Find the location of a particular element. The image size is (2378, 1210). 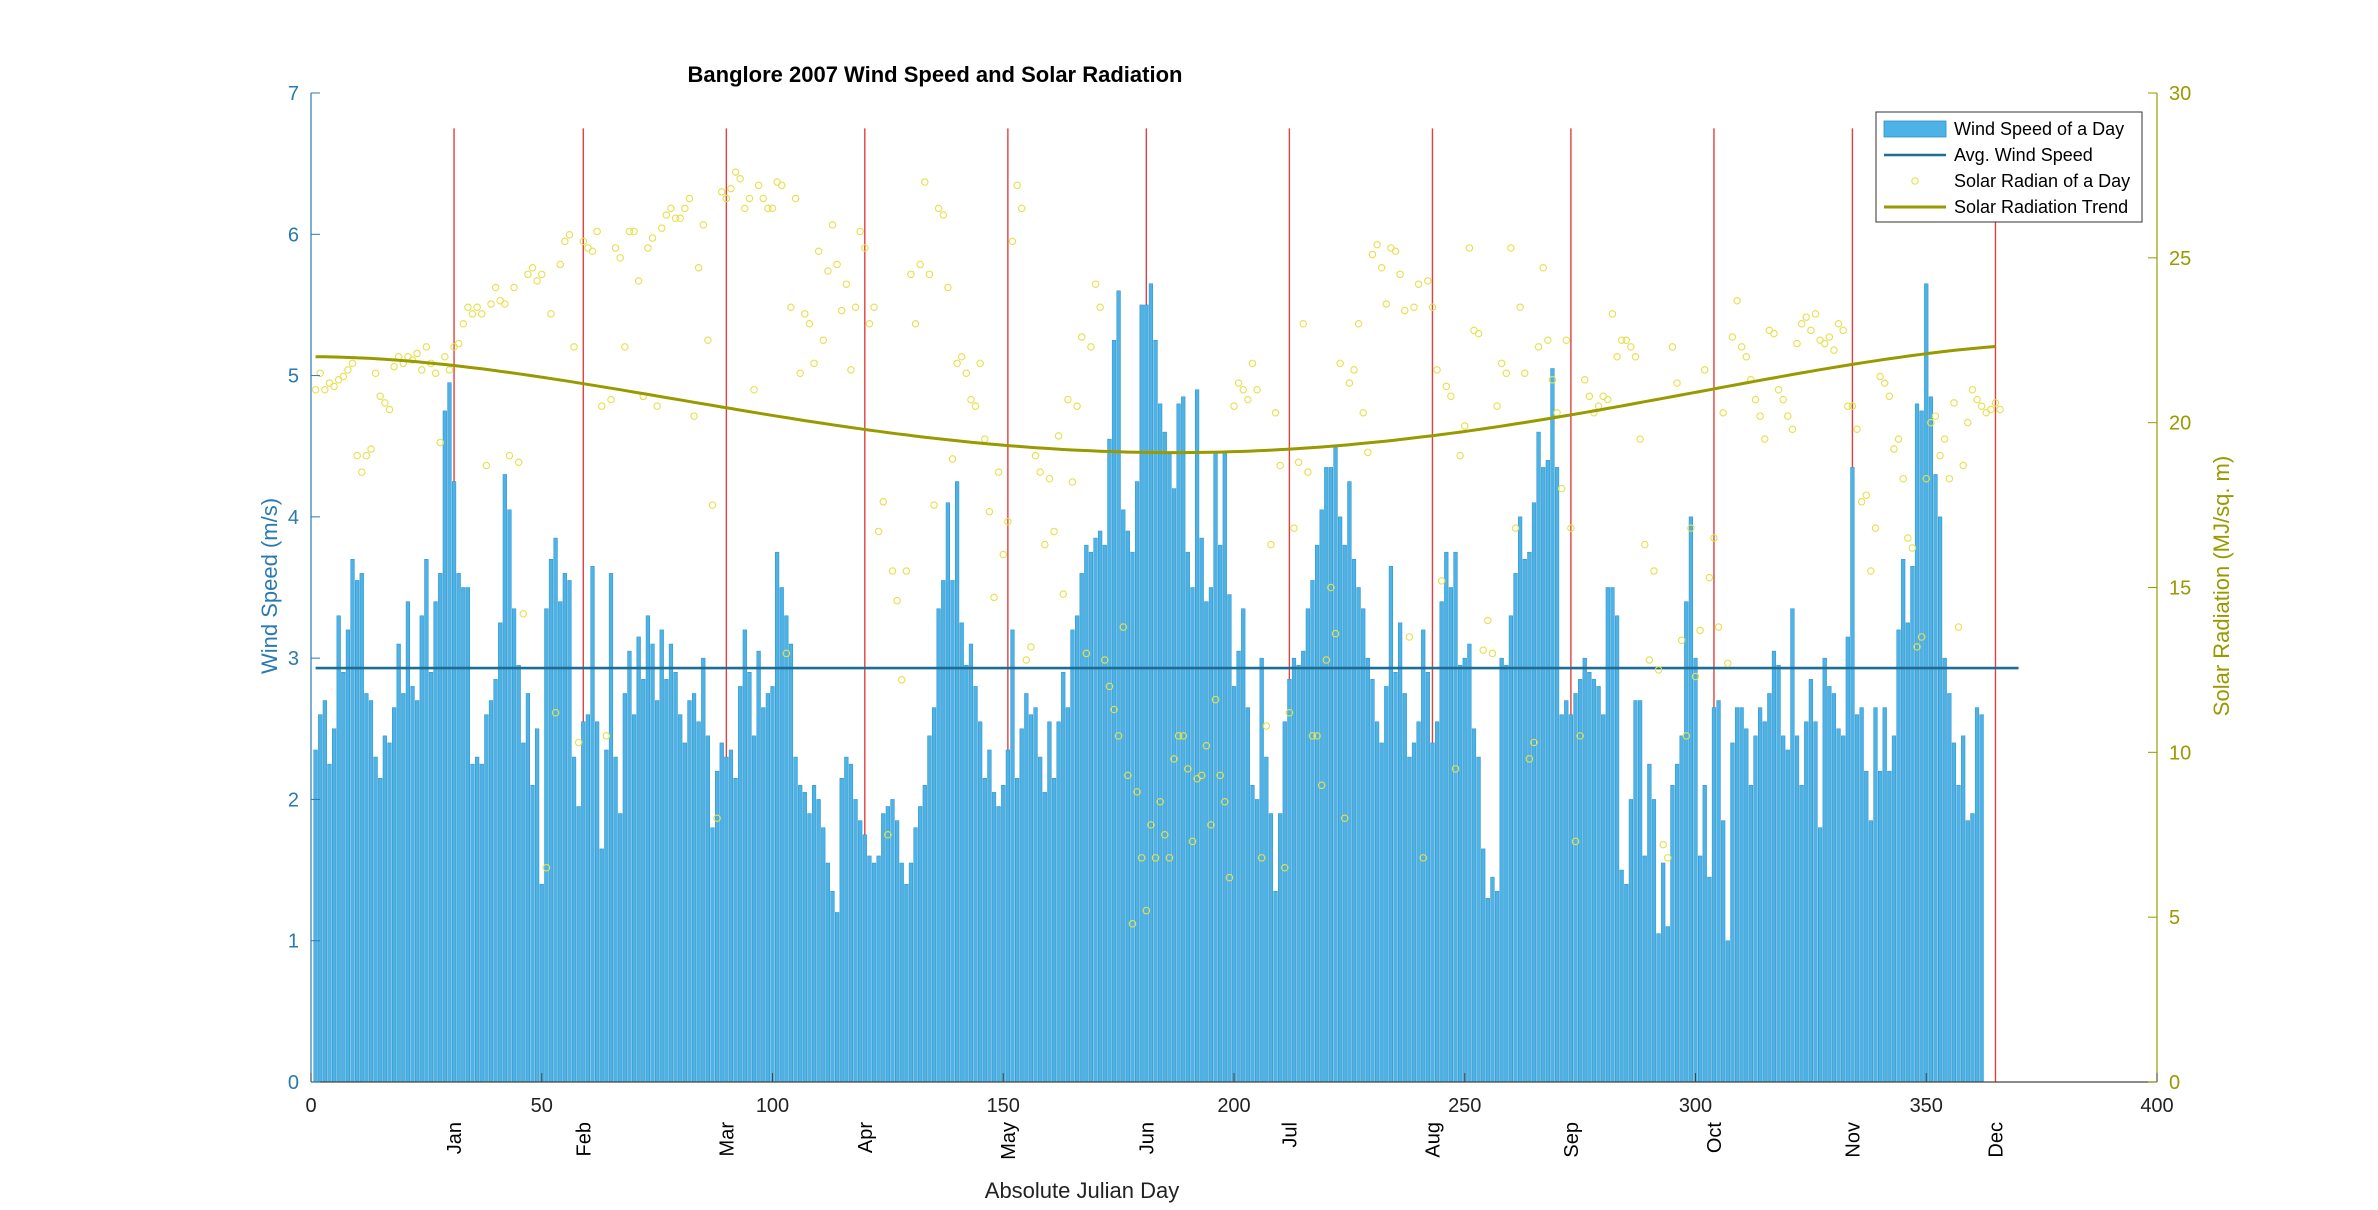

legend-label-3: Solar Radiation Trend is located at coordinates (2041, 207).